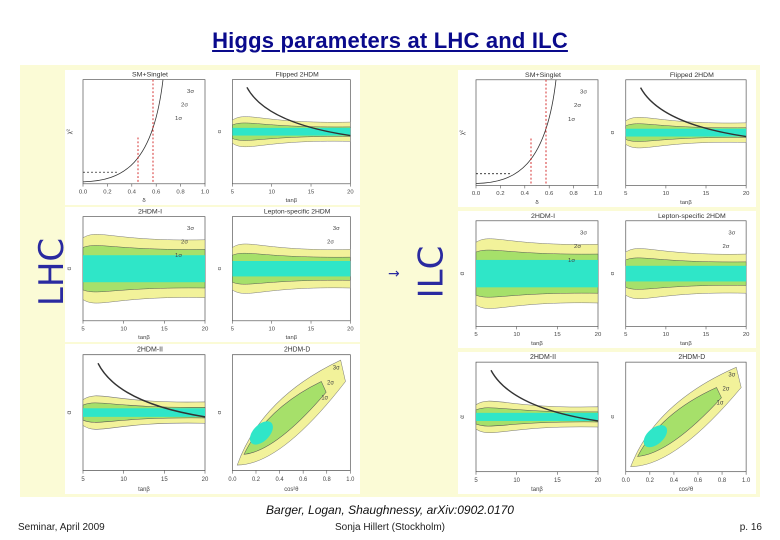  I want to click on footer-right: p. 16, so click(750, 527).